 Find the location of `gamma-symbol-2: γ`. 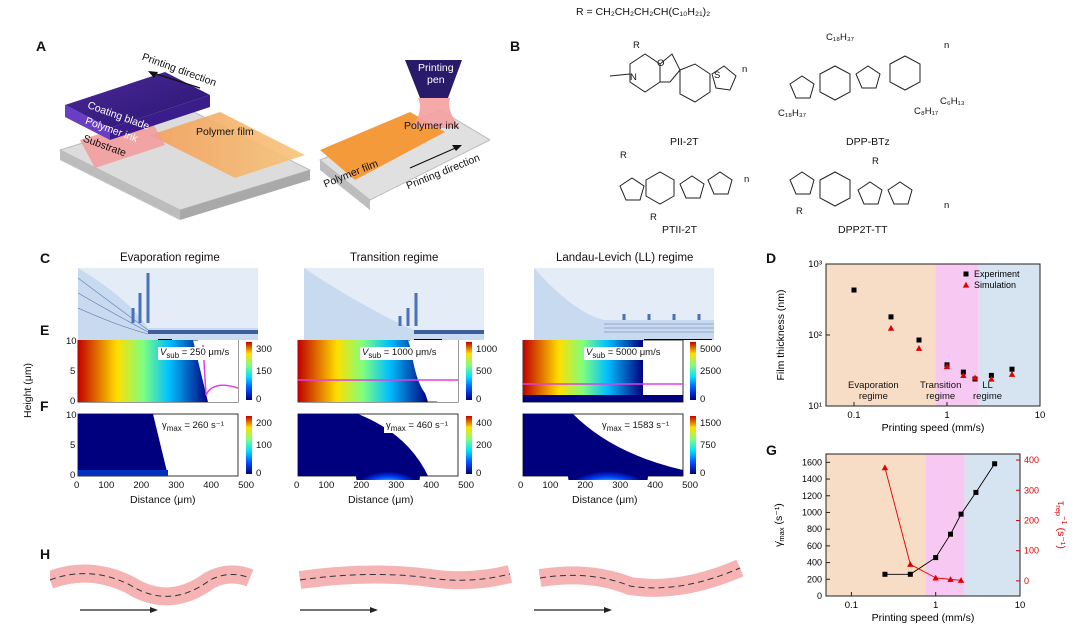

gamma-symbol-2: γ is located at coordinates (388, 425).